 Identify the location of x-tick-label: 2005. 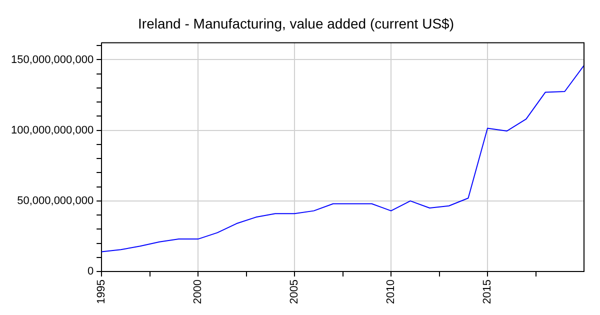
(294, 292).